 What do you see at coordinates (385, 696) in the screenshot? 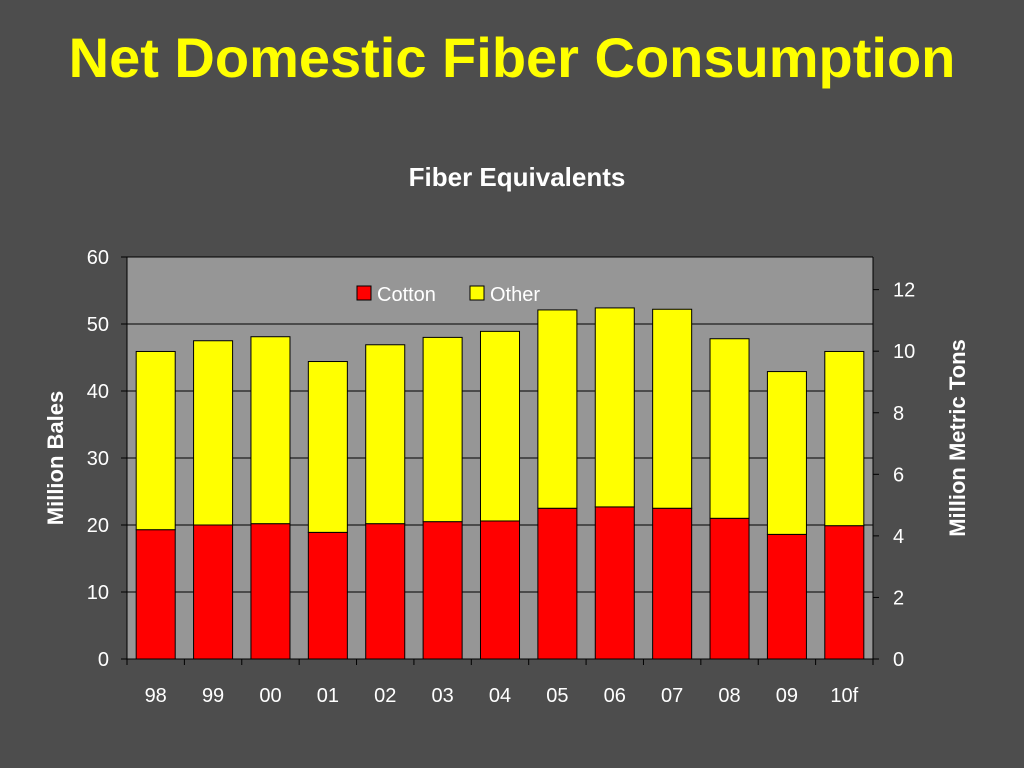
I see `x-tick-label: 02` at bounding box center [385, 696].